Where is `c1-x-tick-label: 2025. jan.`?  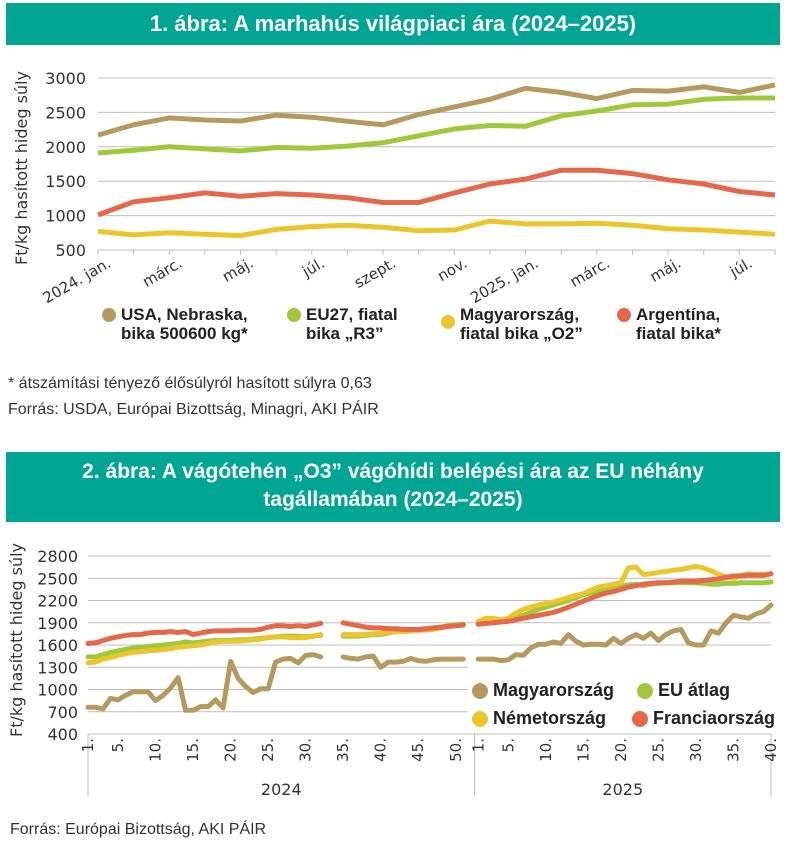
c1-x-tick-label: 2025. jan. is located at coordinates (504, 280).